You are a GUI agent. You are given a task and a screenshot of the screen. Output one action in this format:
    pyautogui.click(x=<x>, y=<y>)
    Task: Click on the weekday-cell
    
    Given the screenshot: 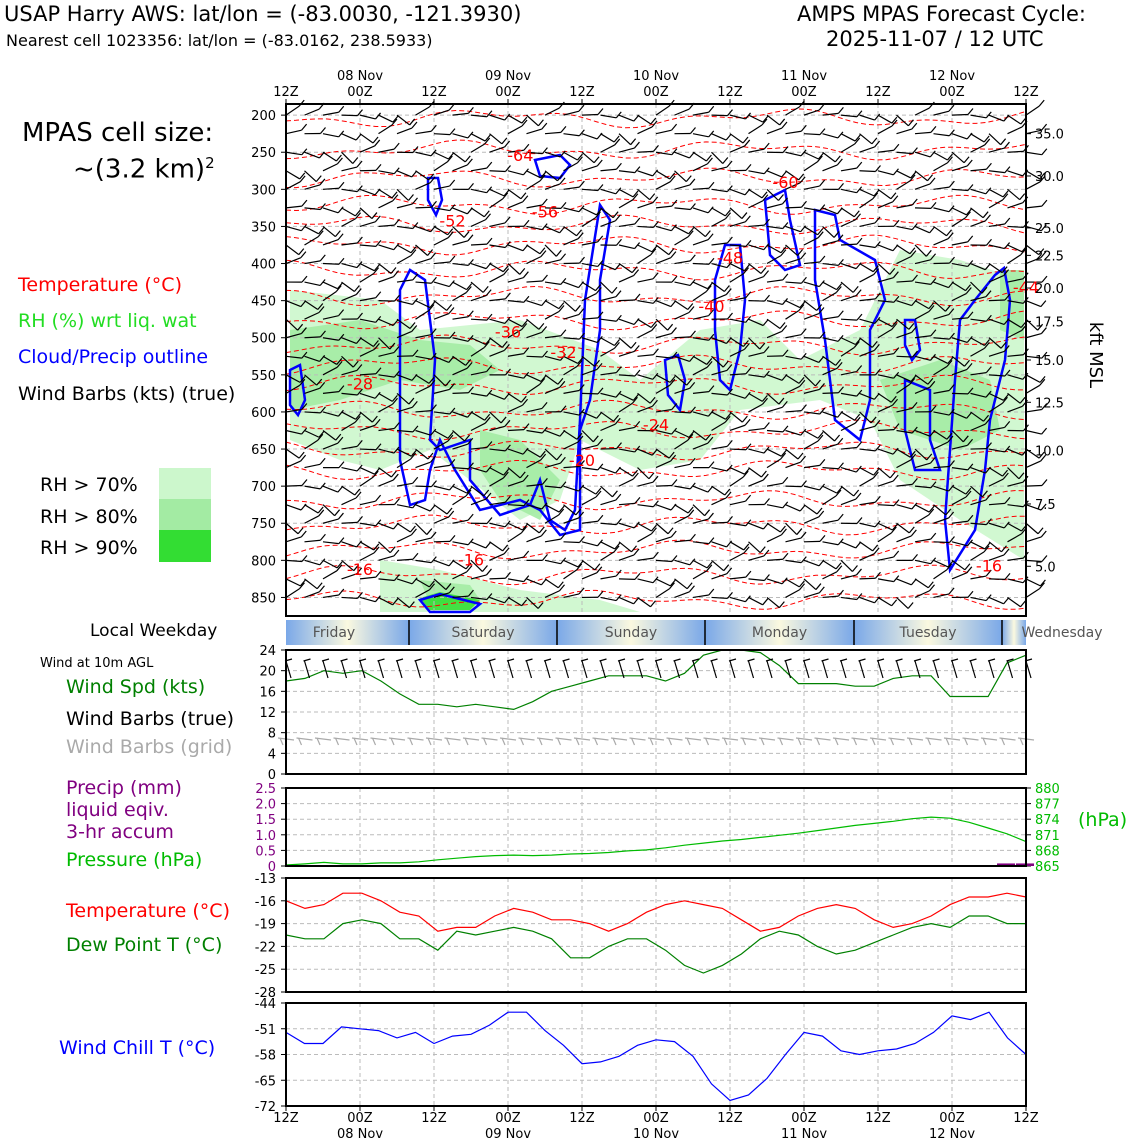 What is the action you would take?
    pyautogui.click(x=483, y=632)
    